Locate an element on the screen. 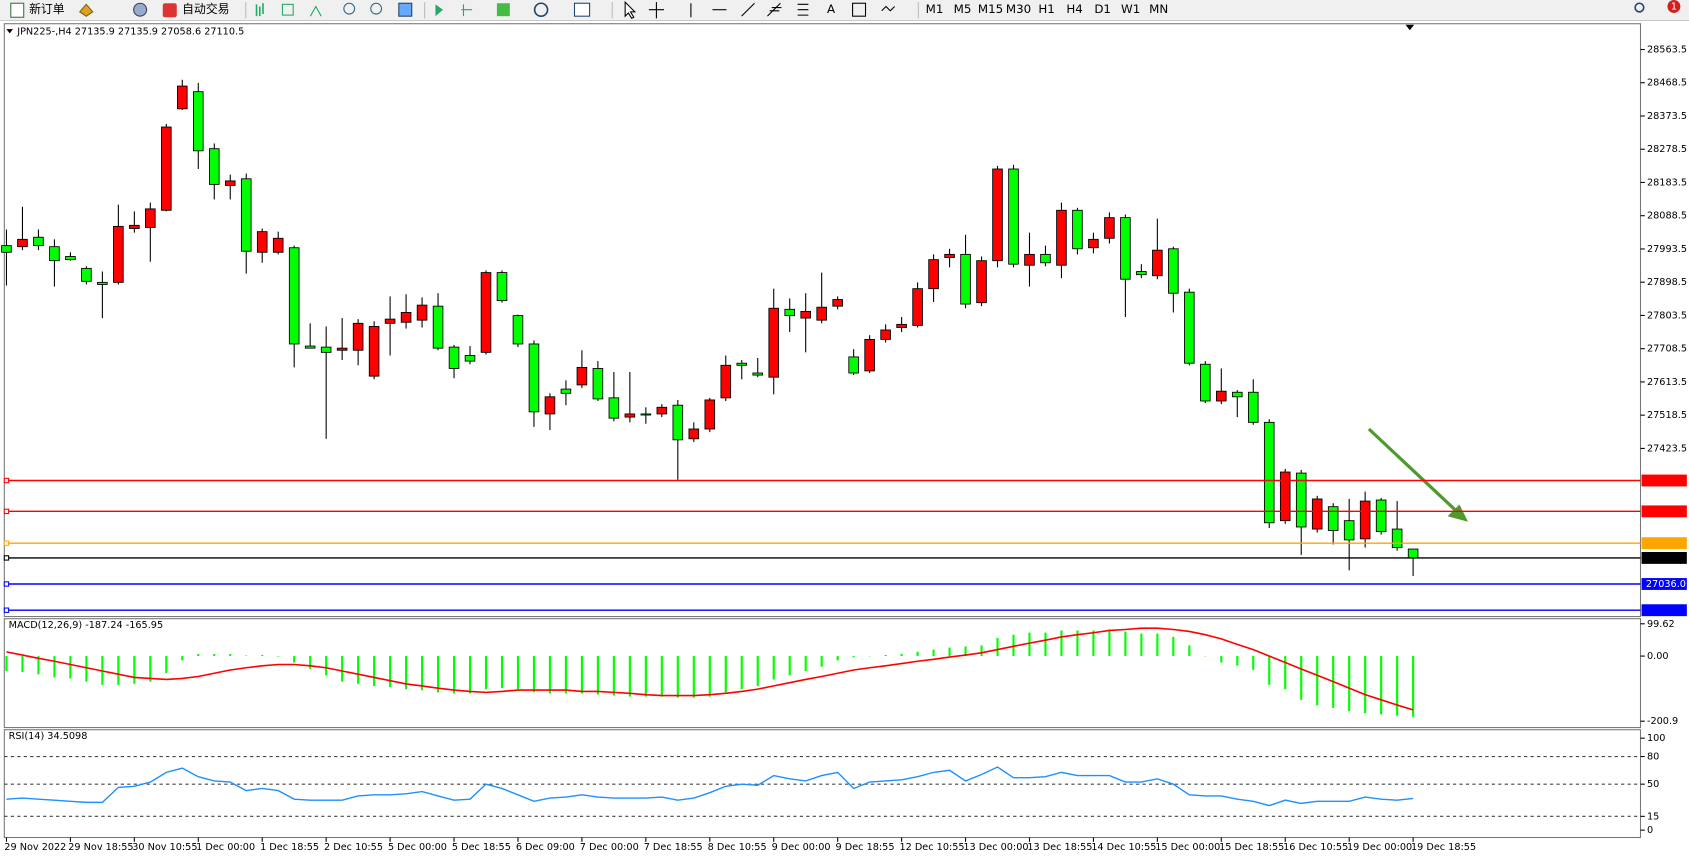 Image resolution: width=1689 pixels, height=858 pixels. timeframe-button: M5 is located at coordinates (963, 9).